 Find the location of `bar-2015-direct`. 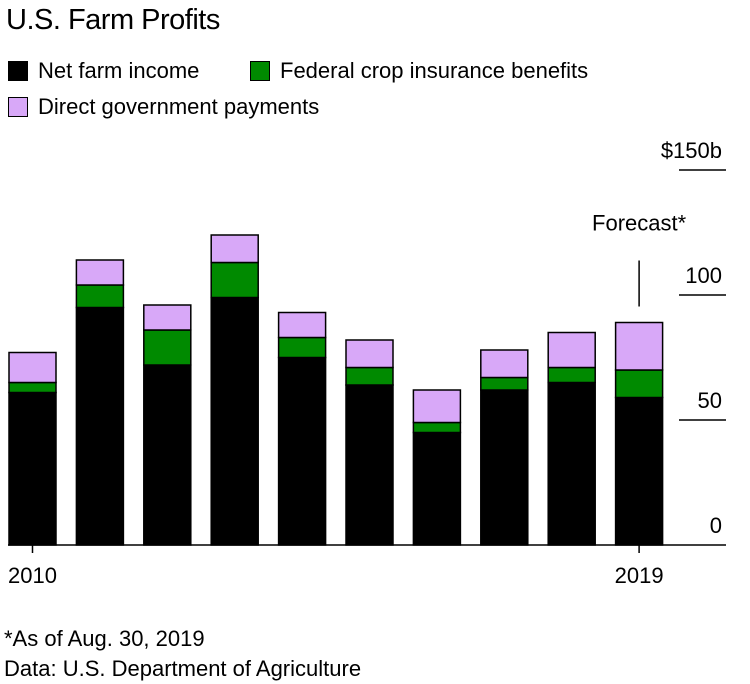

bar-2015-direct is located at coordinates (369, 354).